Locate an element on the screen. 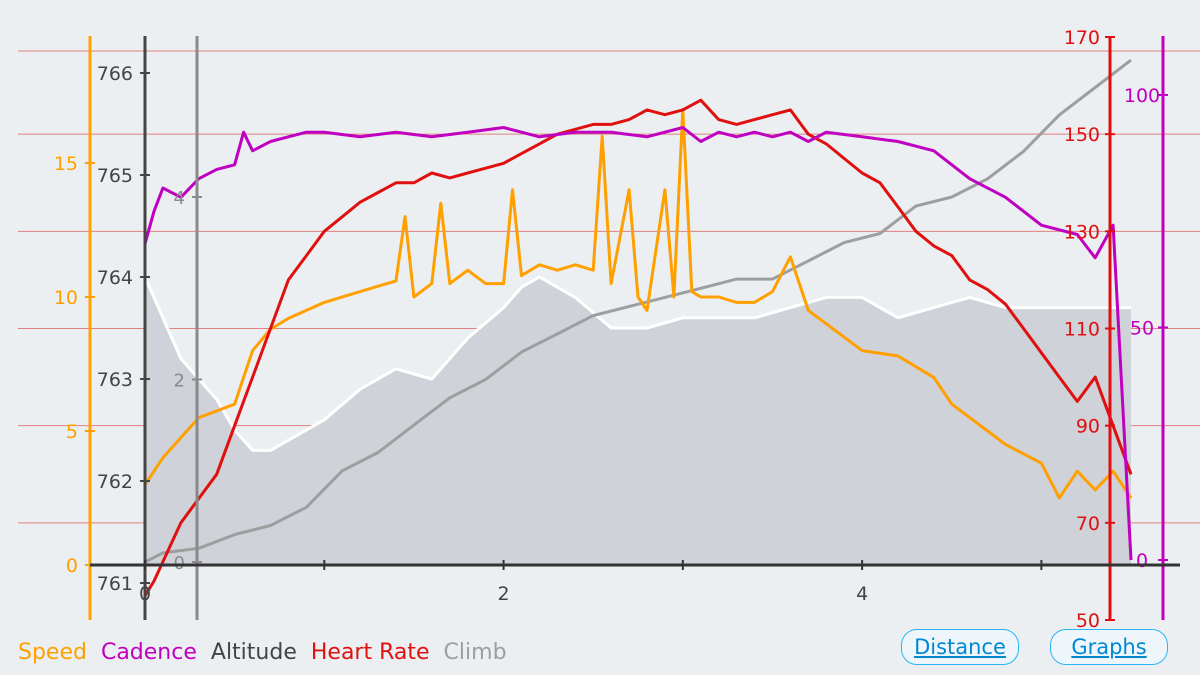 Image resolution: width=1200 pixels, height=675 pixels. legend-heart-rate: Heart Rate is located at coordinates (370, 652).